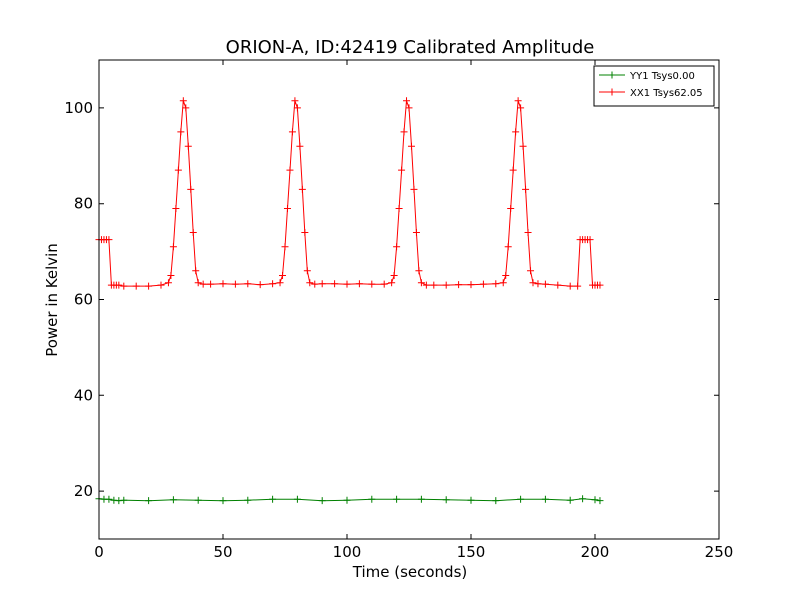  I want to click on x-tick-label: 100, so click(347, 552).